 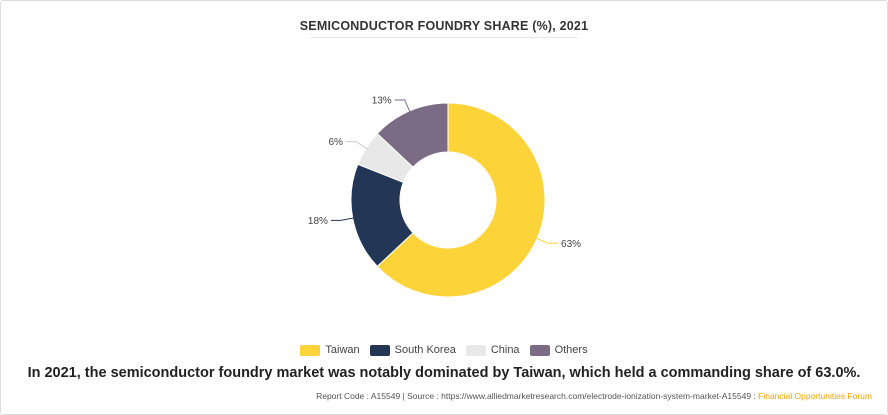 What do you see at coordinates (571, 350) in the screenshot?
I see `legend-label: Others` at bounding box center [571, 350].